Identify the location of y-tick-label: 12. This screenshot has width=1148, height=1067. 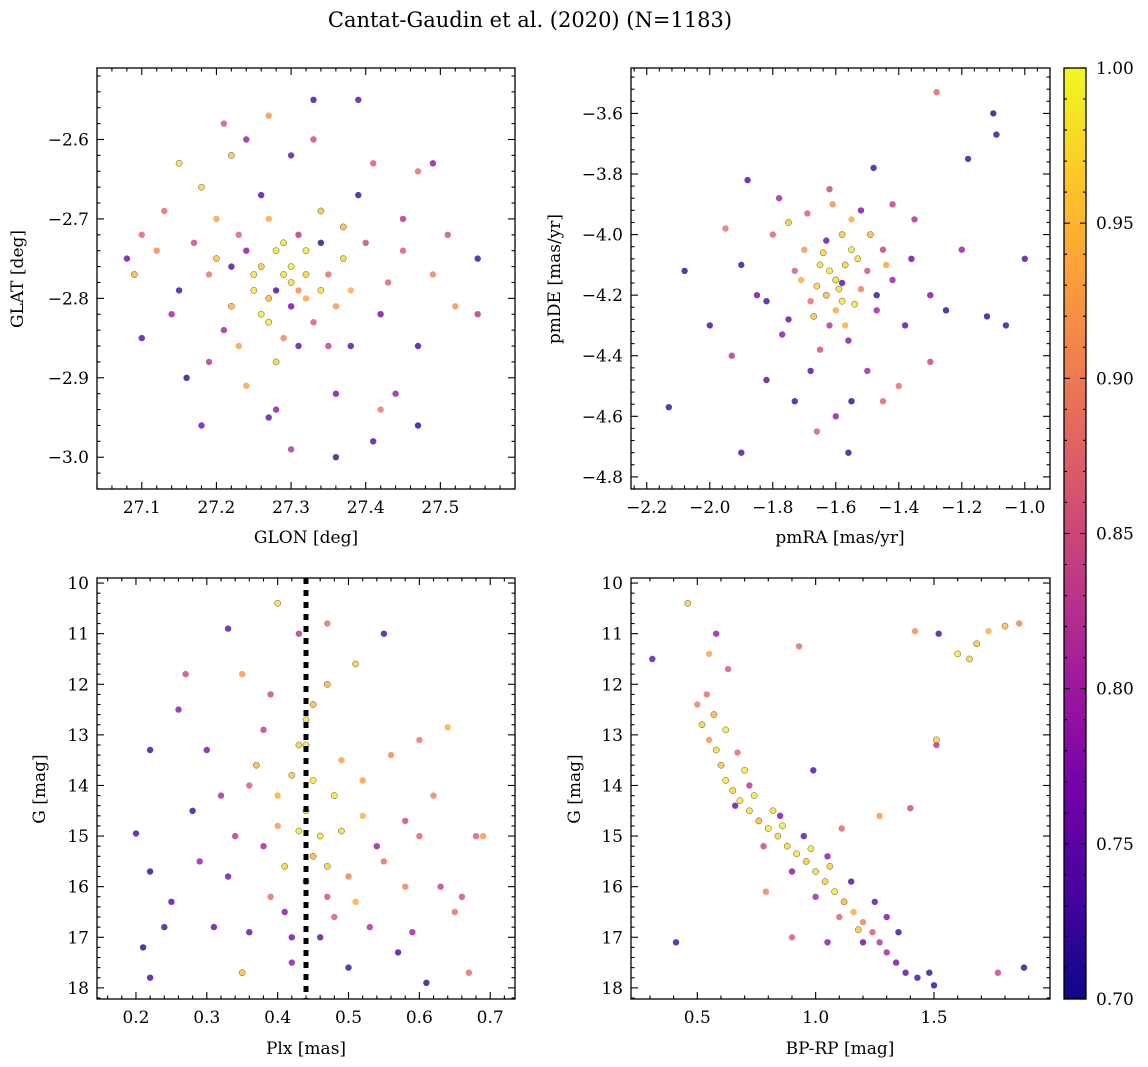
(612, 685).